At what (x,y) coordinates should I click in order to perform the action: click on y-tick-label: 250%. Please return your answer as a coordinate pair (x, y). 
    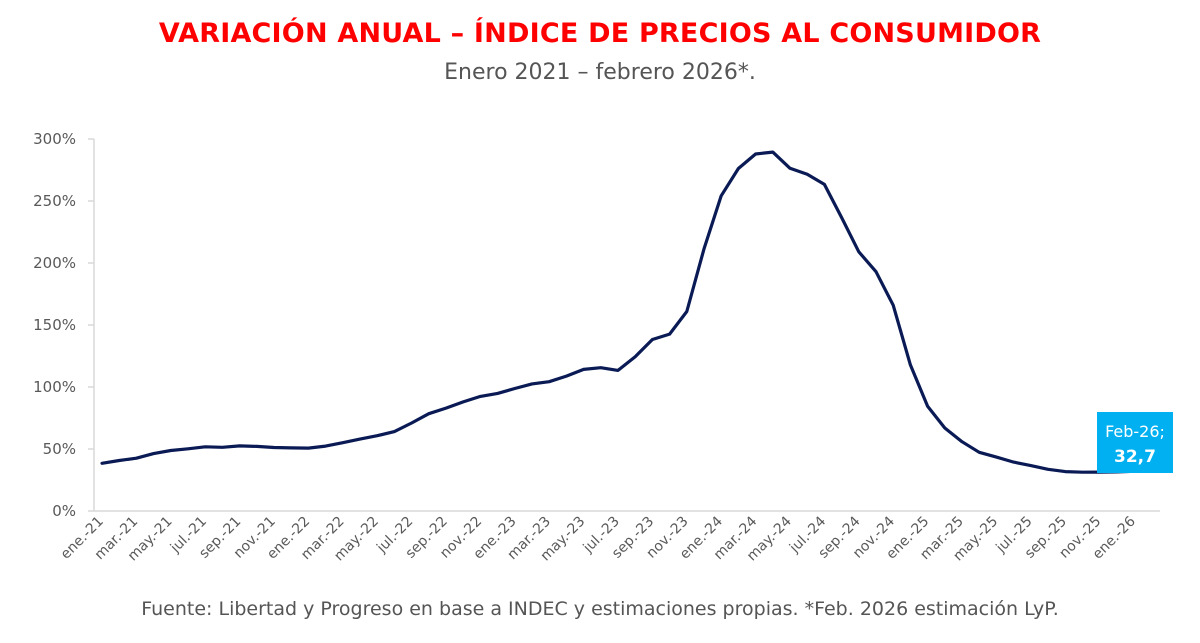
    Looking at the image, I should click on (54, 201).